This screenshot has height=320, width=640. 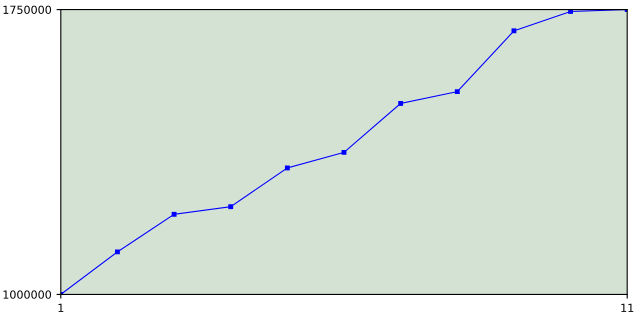 What do you see at coordinates (28, 294) in the screenshot?
I see `y-tick-label: 1000000` at bounding box center [28, 294].